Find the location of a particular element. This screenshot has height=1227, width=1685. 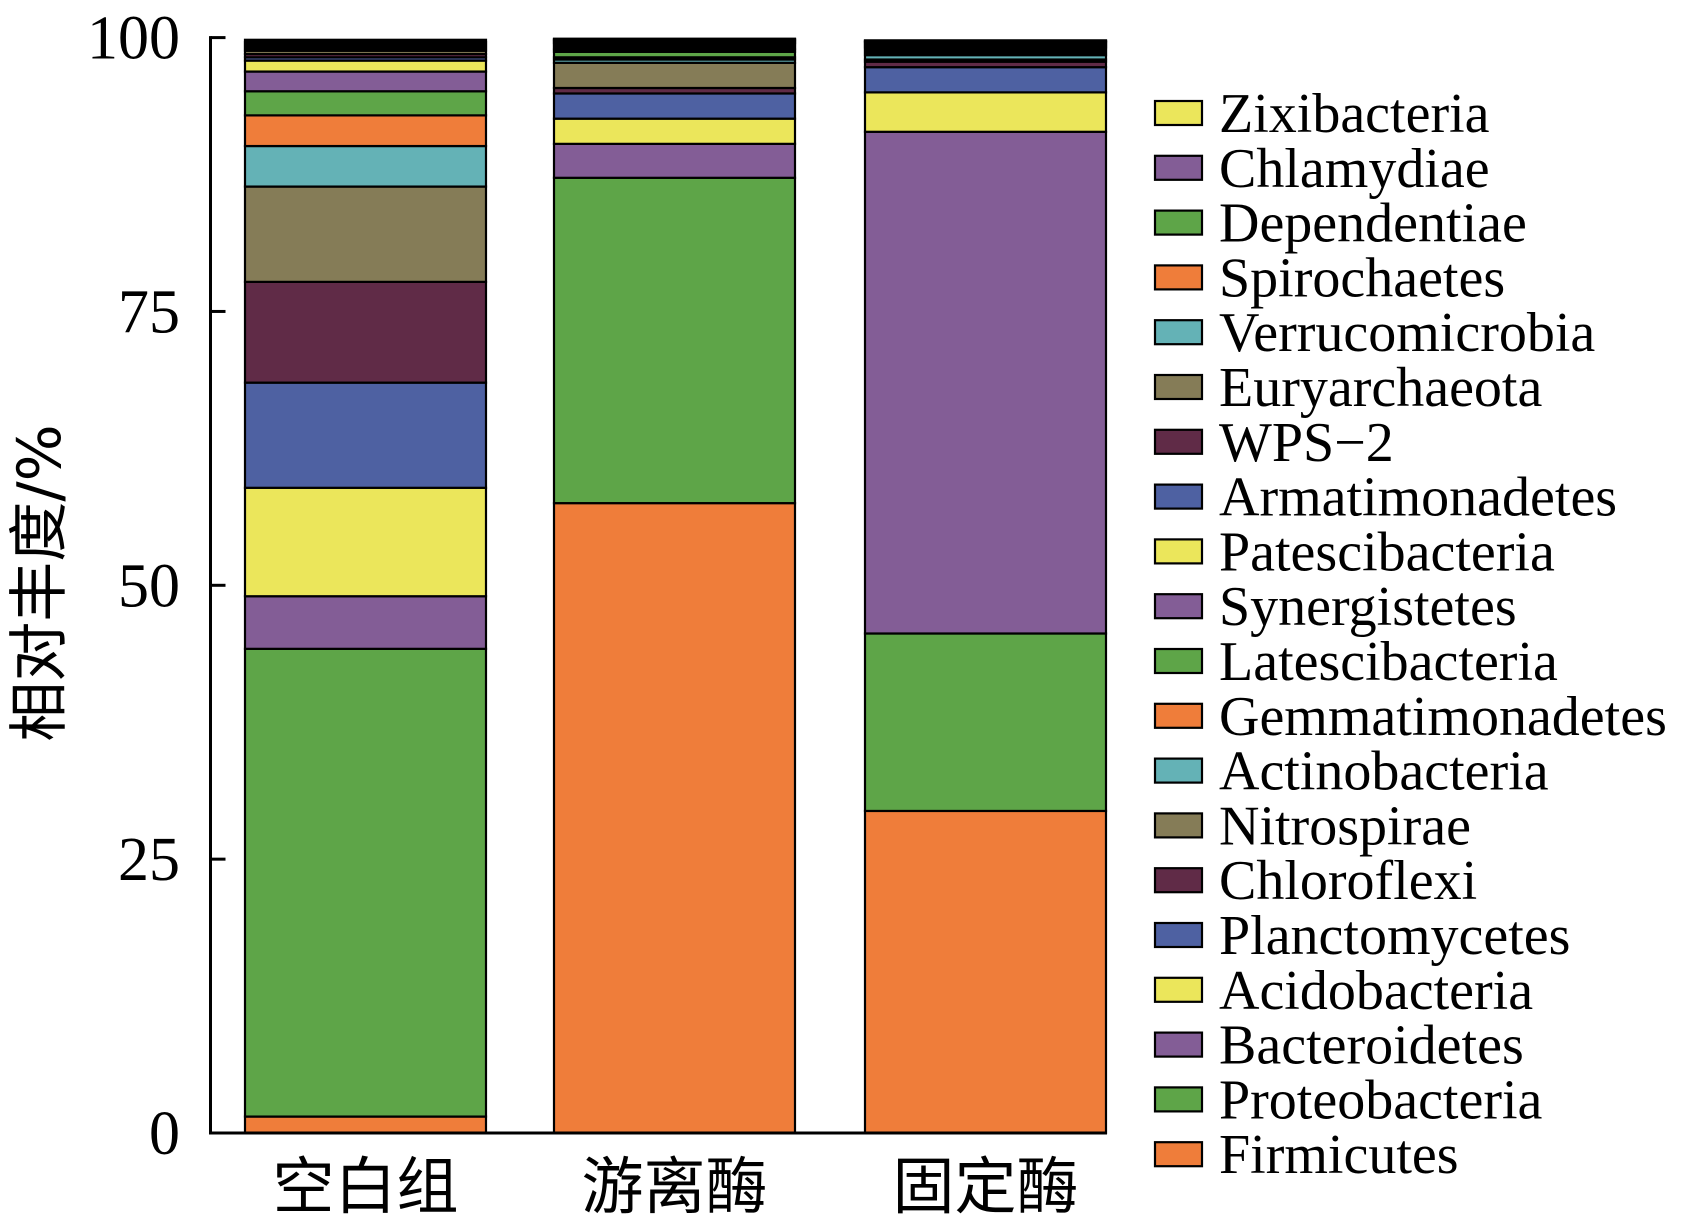

legend-item-gemmatimonadetes: Gemmatimonadetes is located at coordinates (1410, 717).